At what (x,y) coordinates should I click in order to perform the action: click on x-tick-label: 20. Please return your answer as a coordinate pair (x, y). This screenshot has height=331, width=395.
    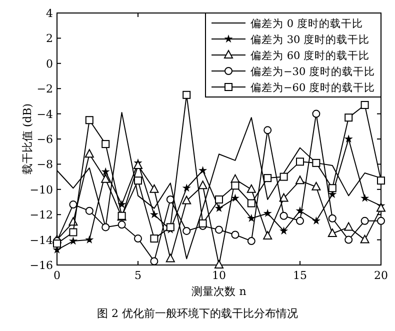
    Looking at the image, I should click on (381, 275).